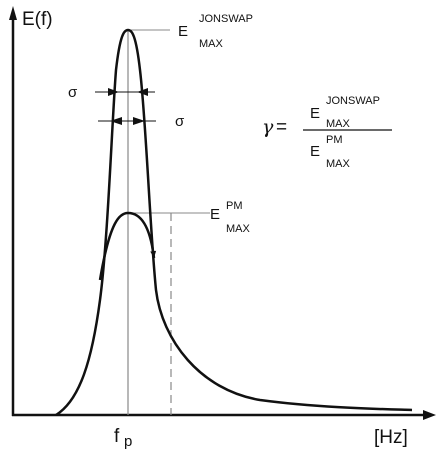 This screenshot has height=452, width=438. What do you see at coordinates (128, 441) in the screenshot?
I see `fp-sub: p` at bounding box center [128, 441].